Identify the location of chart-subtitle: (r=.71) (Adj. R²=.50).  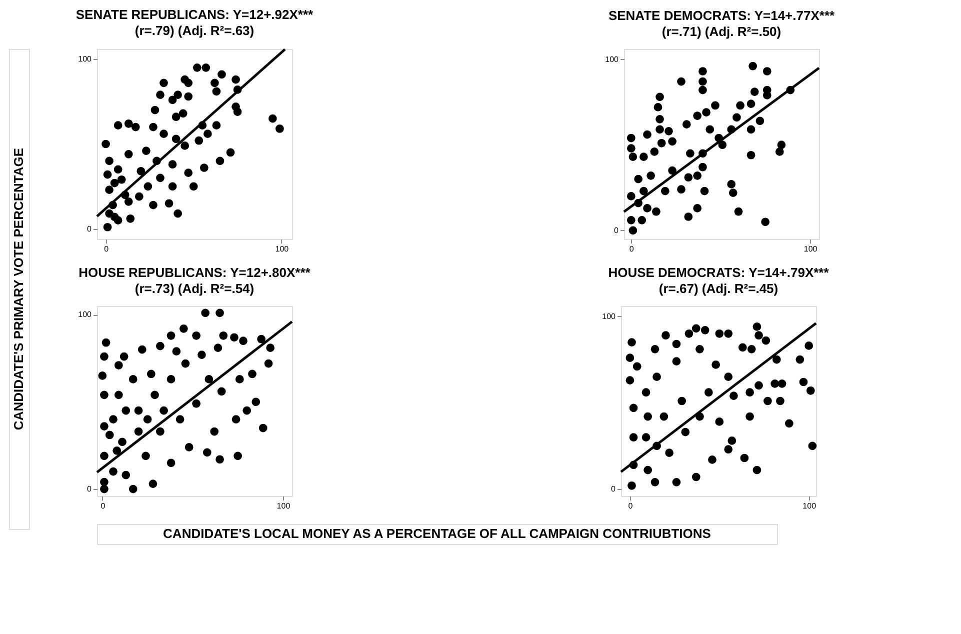
(722, 31).